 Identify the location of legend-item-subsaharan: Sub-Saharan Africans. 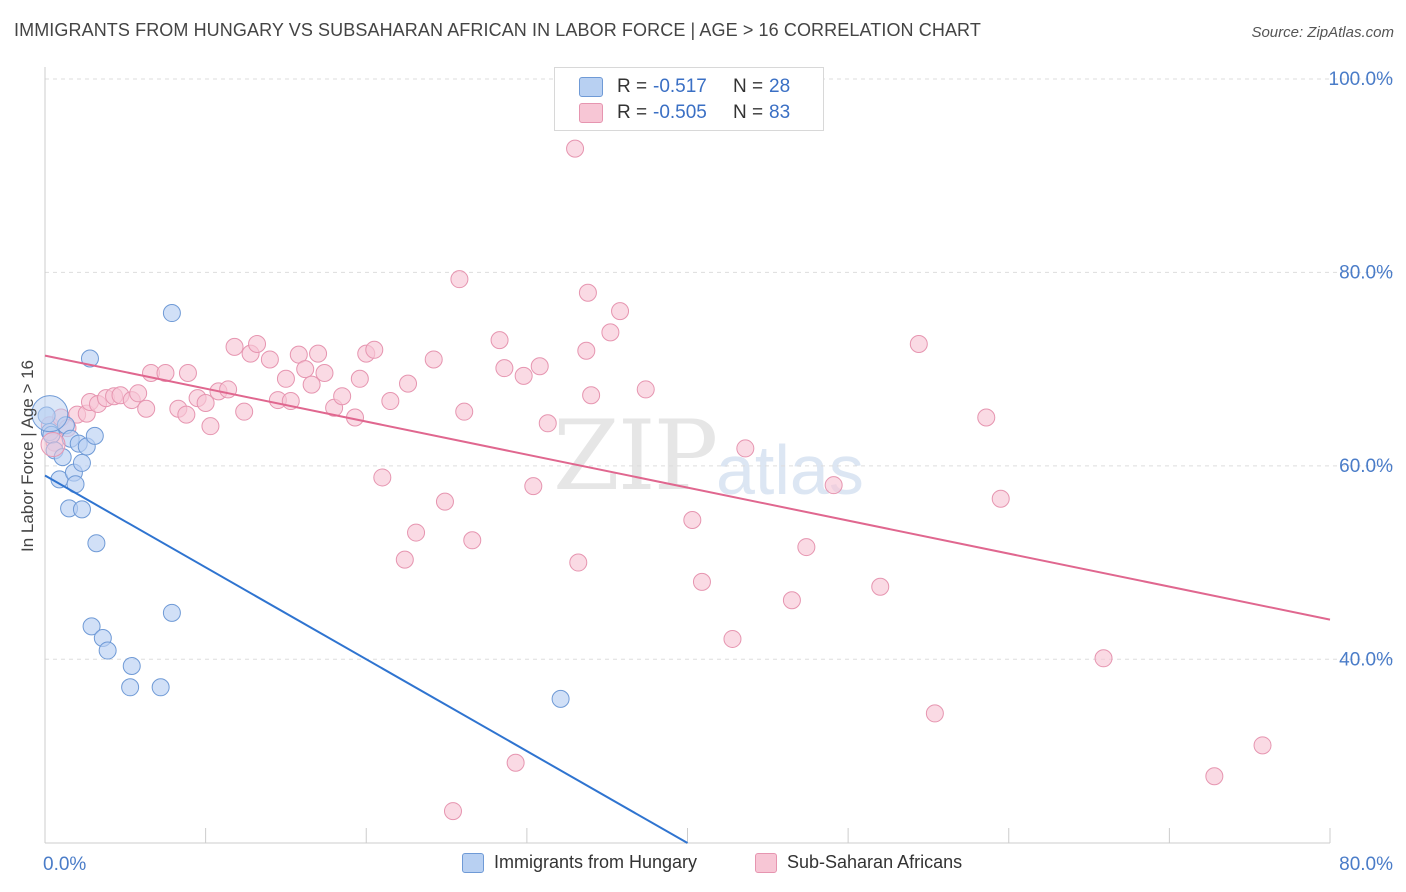
(858, 862).